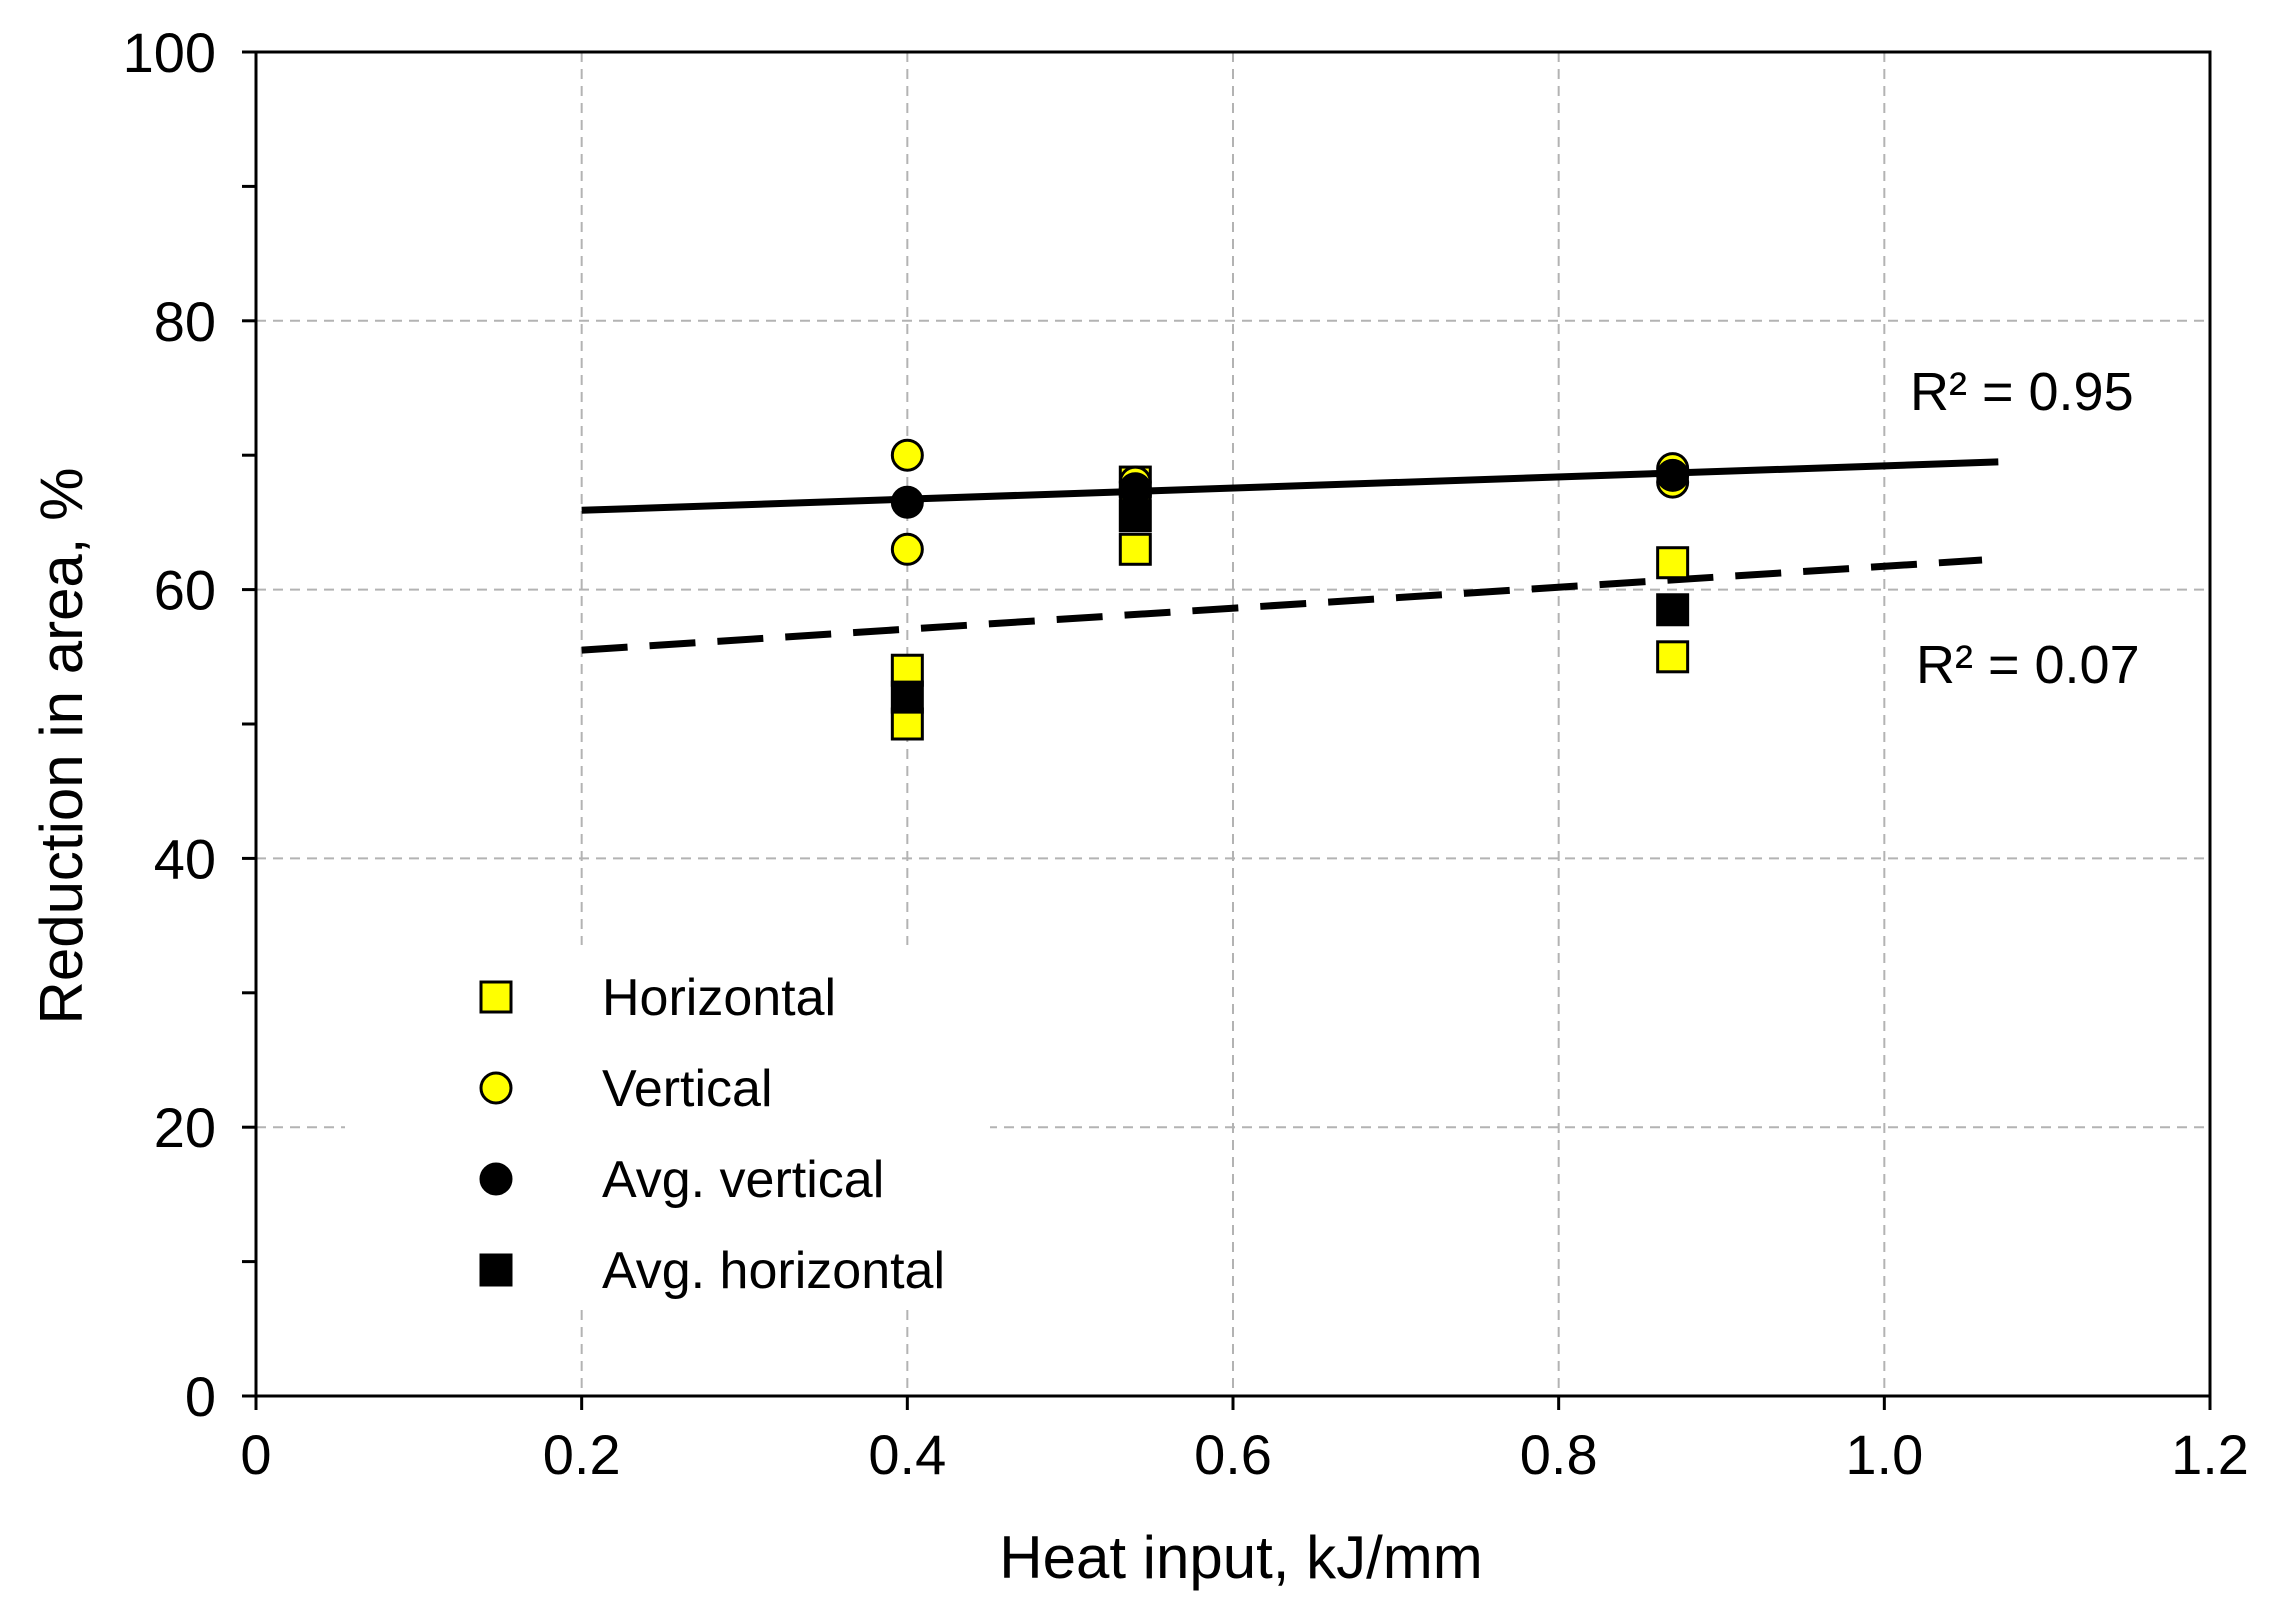 This screenshot has height=1618, width=2273. What do you see at coordinates (185, 1127) in the screenshot?
I see `y-tick-label: 20` at bounding box center [185, 1127].